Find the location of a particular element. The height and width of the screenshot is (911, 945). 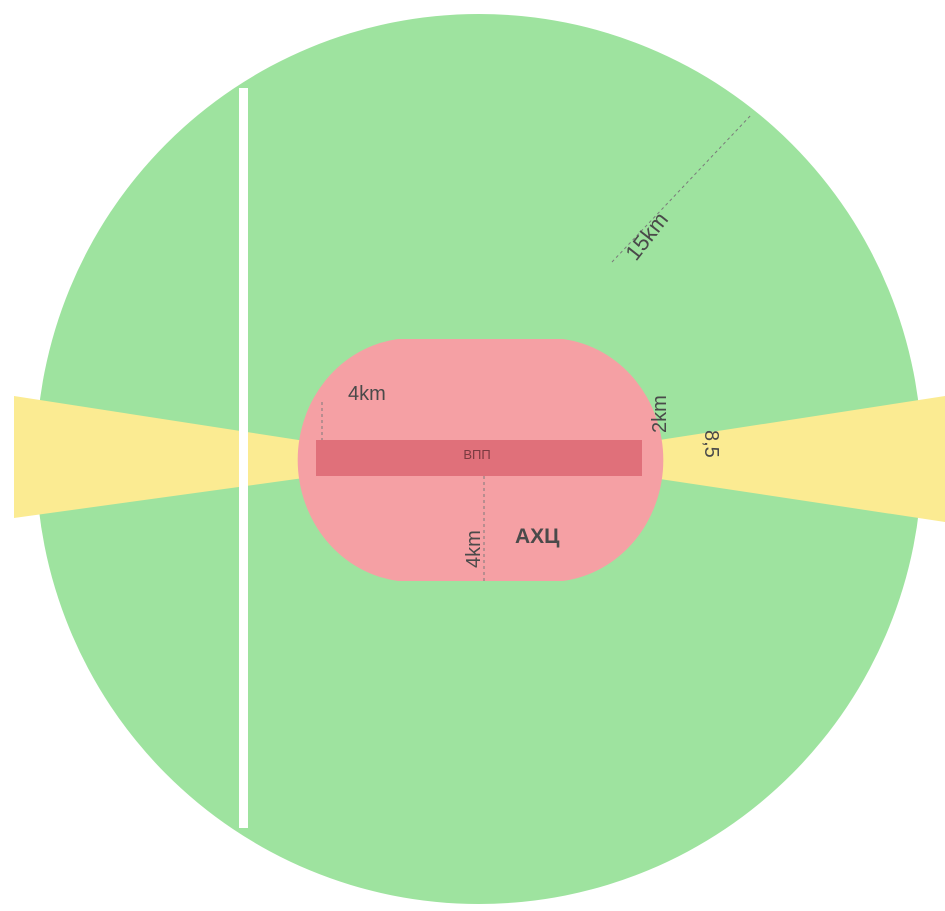

runway-label: ВПП is located at coordinates (476, 454).